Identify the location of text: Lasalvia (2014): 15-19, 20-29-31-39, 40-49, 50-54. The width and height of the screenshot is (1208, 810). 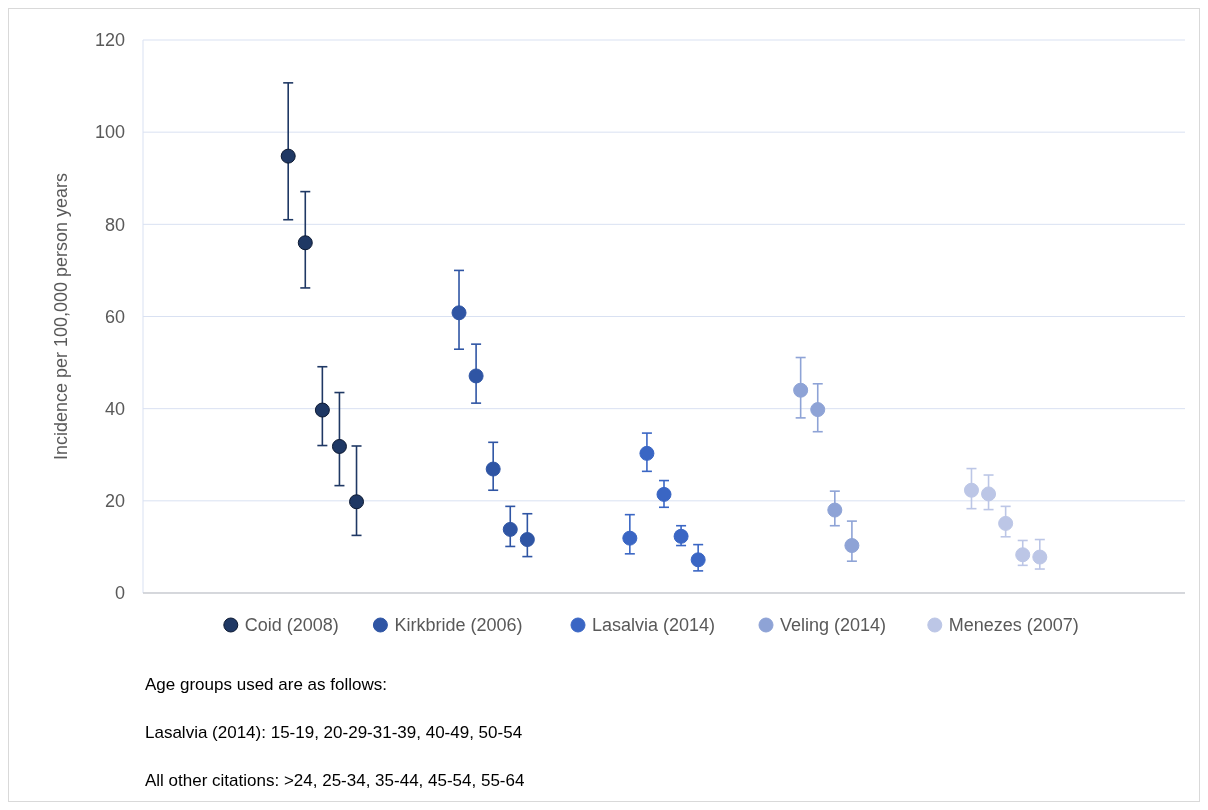
(334, 732).